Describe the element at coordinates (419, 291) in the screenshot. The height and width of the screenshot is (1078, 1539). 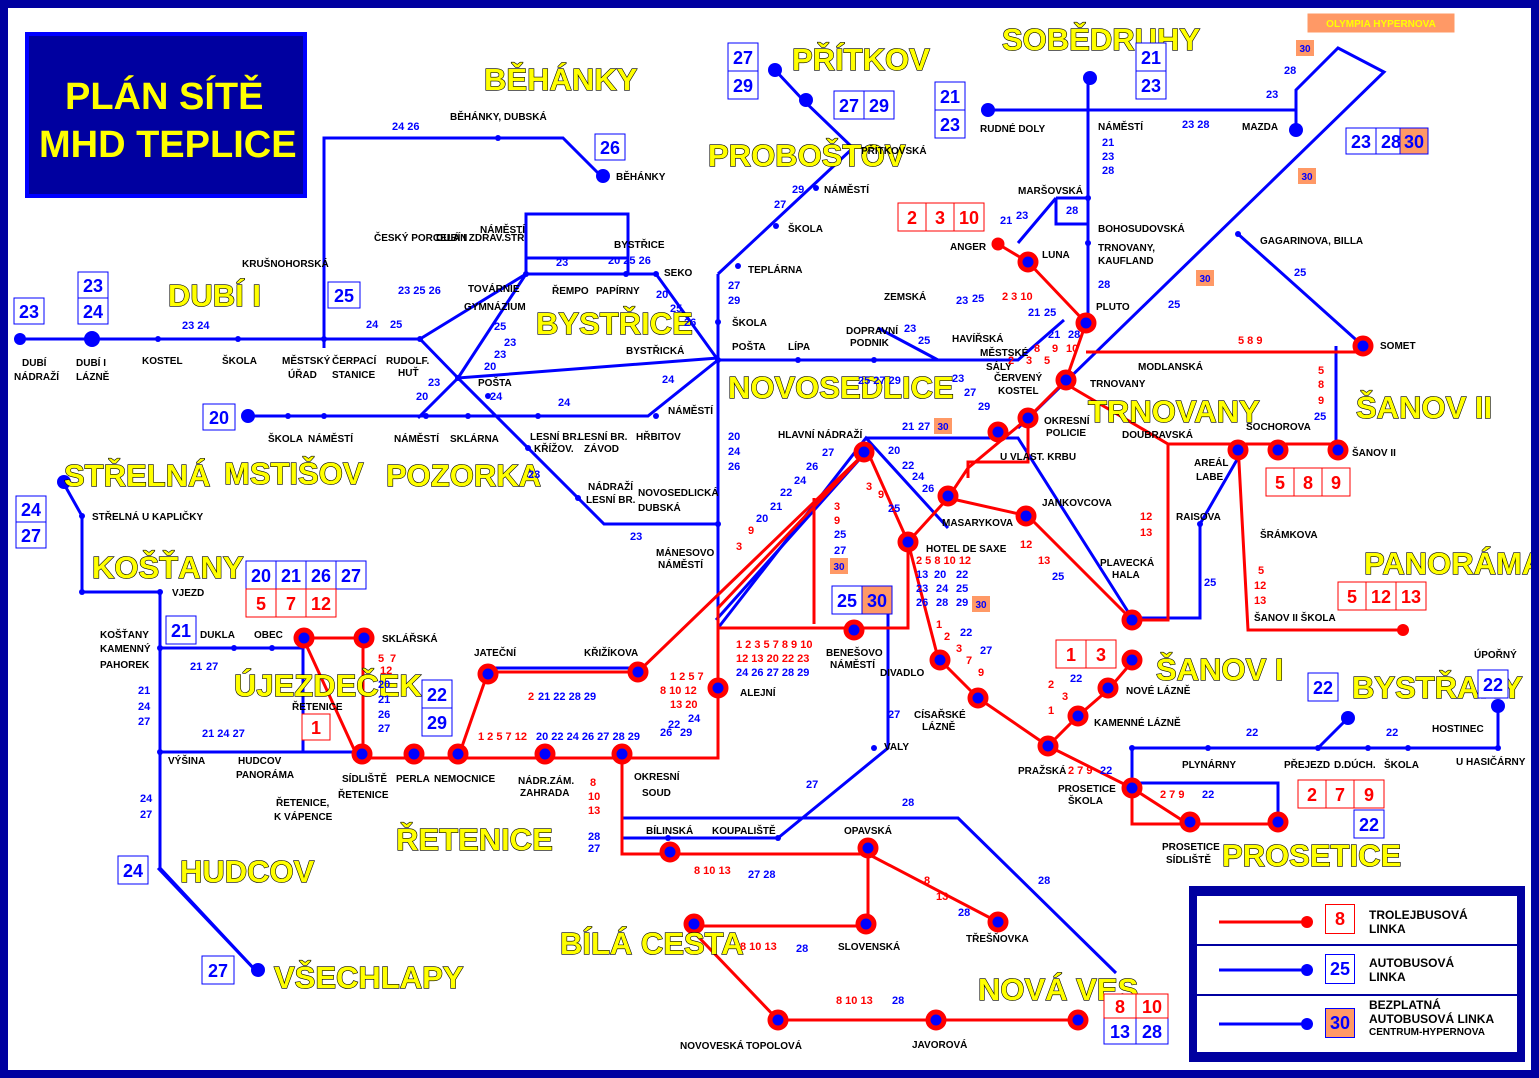
I see `svg-text: 23 25 26` at that location.